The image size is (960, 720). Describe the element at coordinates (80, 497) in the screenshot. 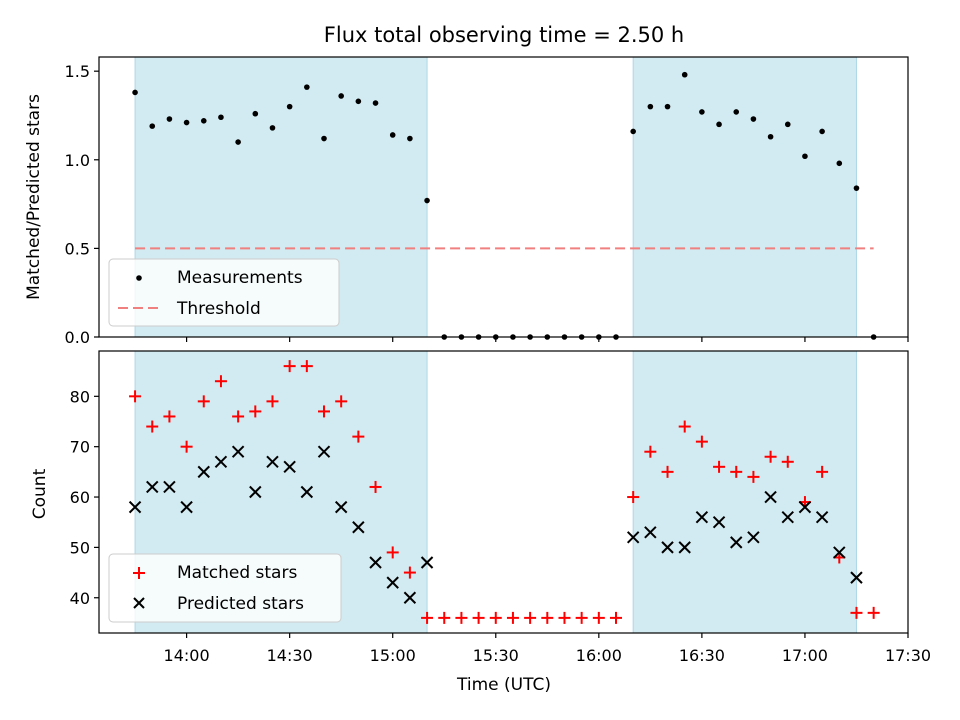

I see `y-tick-label: 60` at that location.